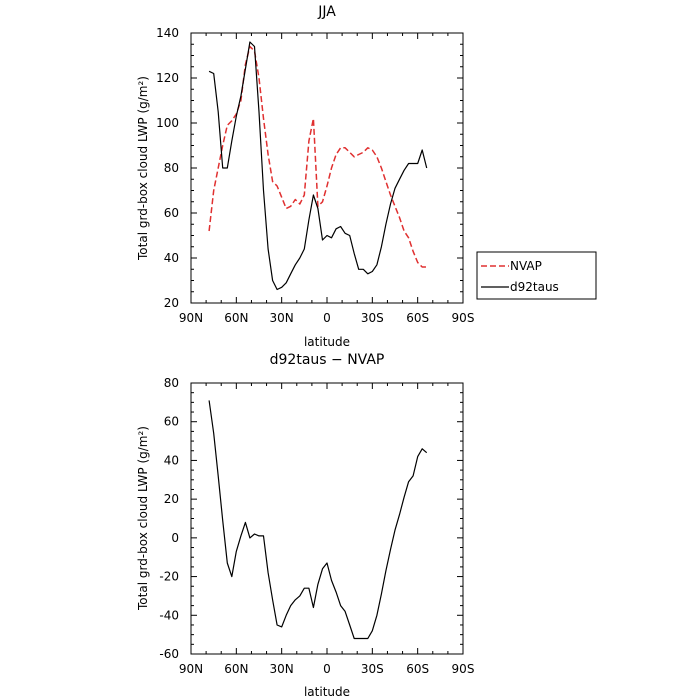 The height and width of the screenshot is (700, 700). Describe the element at coordinates (171, 303) in the screenshot. I see `top-y-tick-label: 20` at that location.